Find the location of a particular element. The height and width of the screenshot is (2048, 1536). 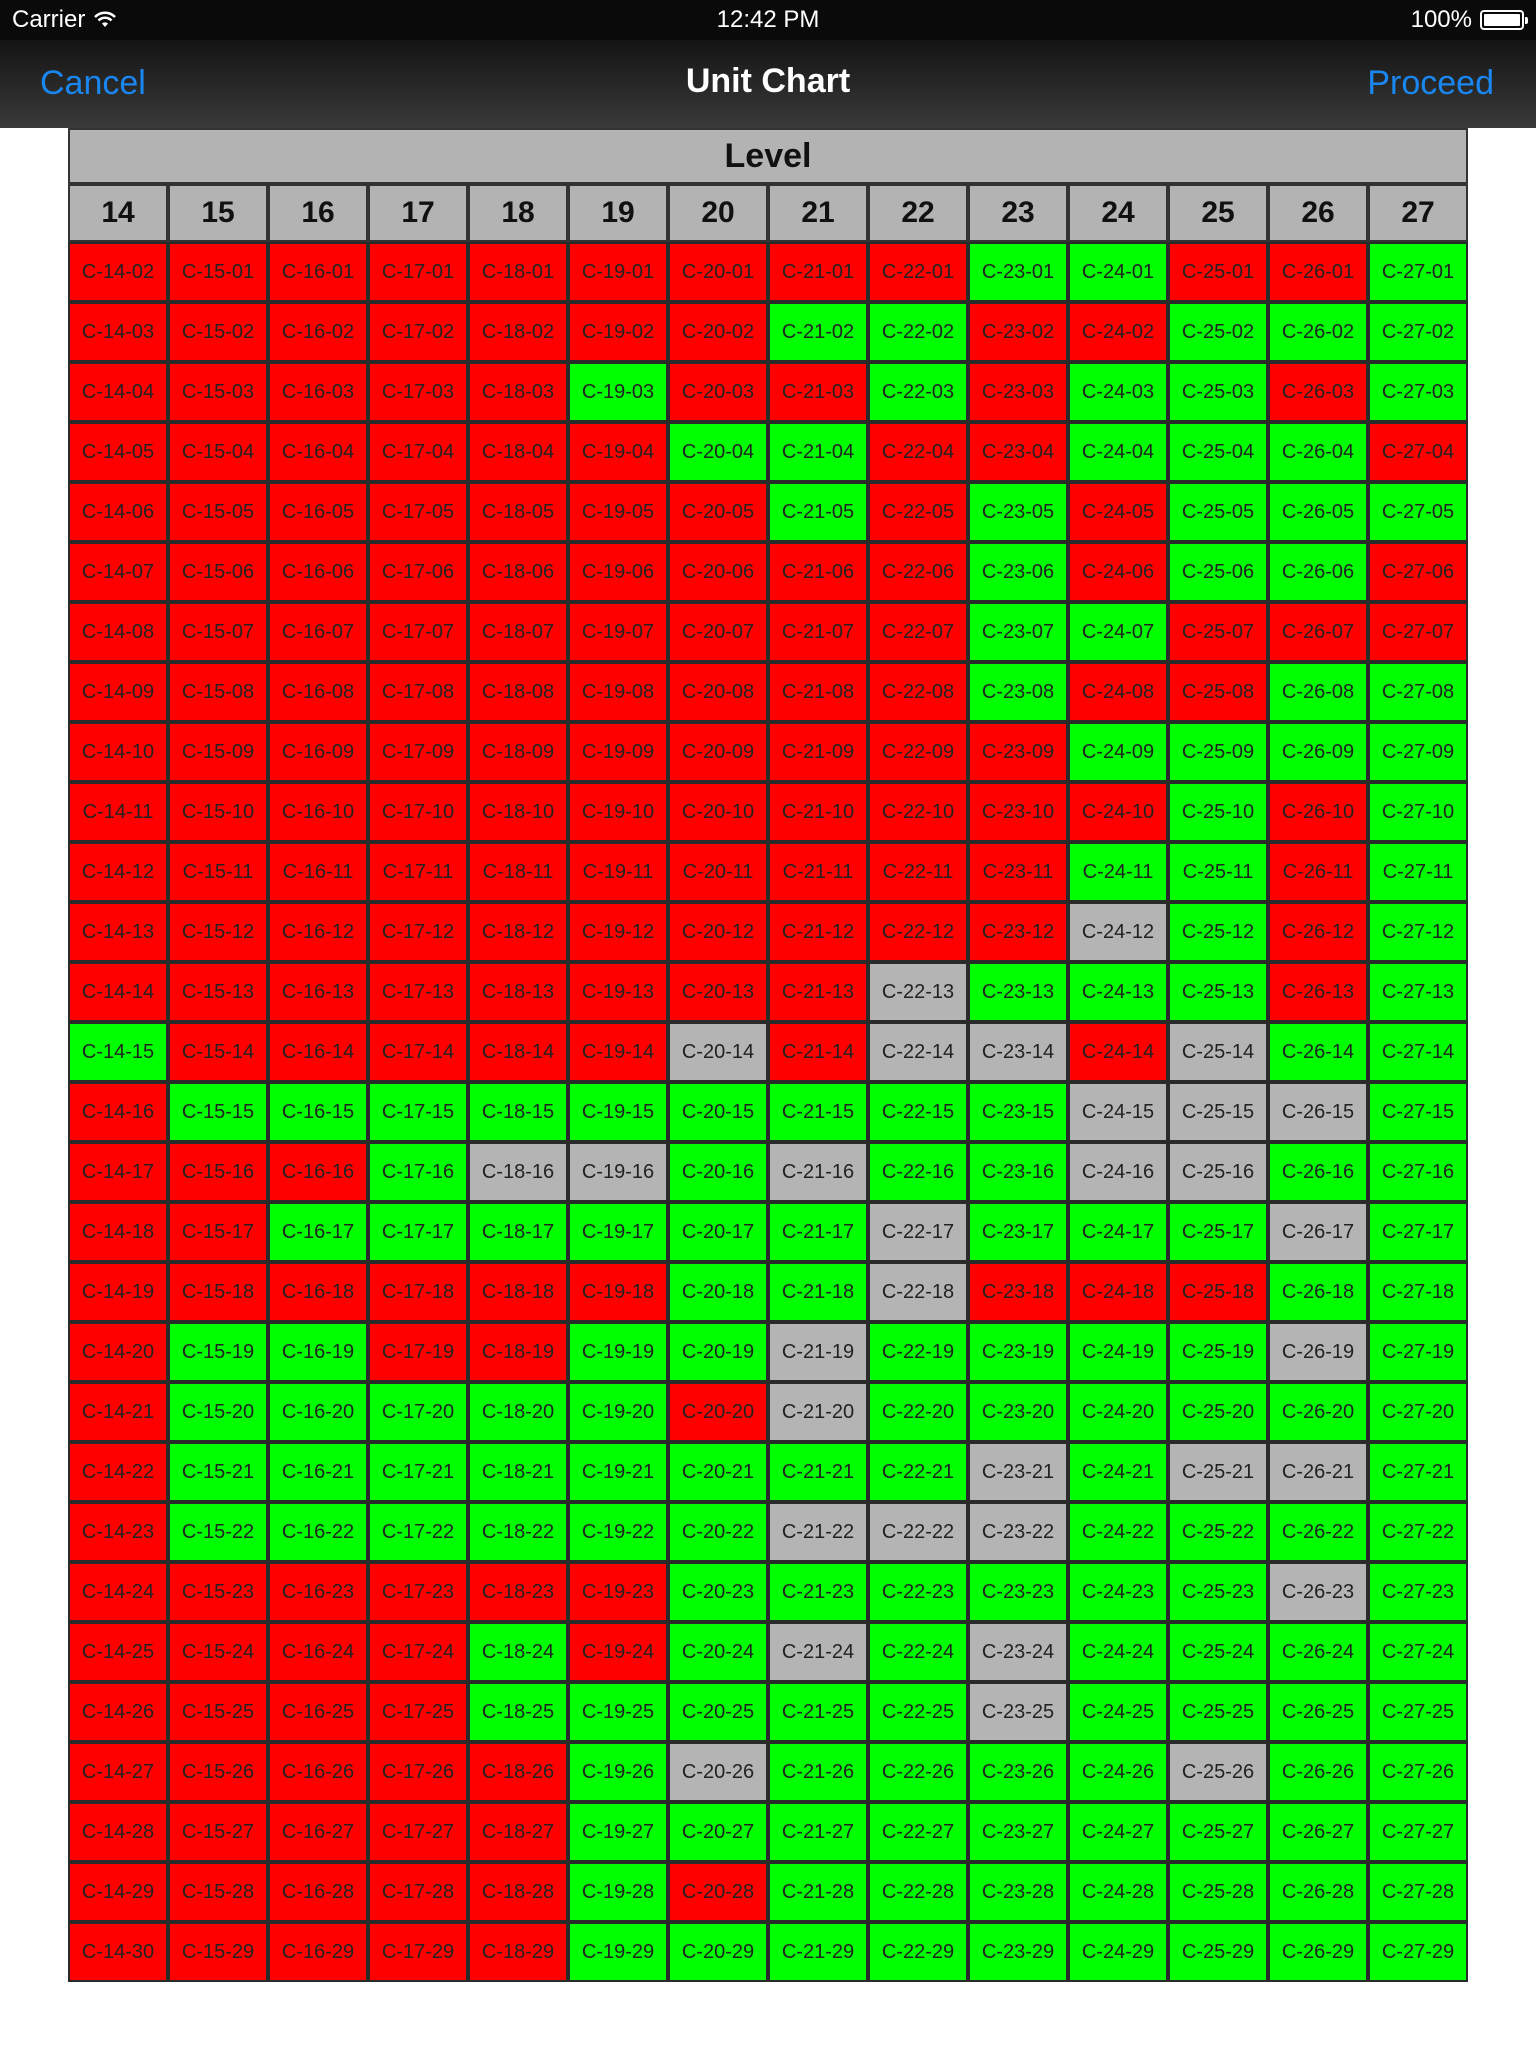

unit-cell: C-18-17 is located at coordinates (518, 1232).